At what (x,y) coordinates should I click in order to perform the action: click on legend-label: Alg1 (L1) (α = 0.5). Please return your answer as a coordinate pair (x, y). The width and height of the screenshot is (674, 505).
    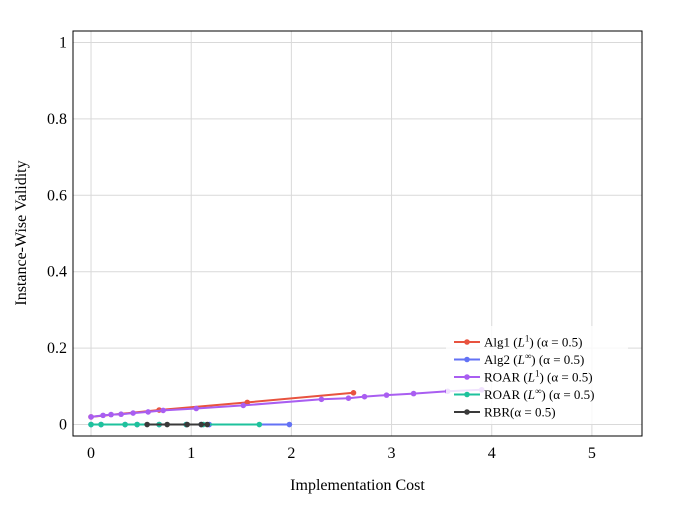
    Looking at the image, I should click on (533, 342).